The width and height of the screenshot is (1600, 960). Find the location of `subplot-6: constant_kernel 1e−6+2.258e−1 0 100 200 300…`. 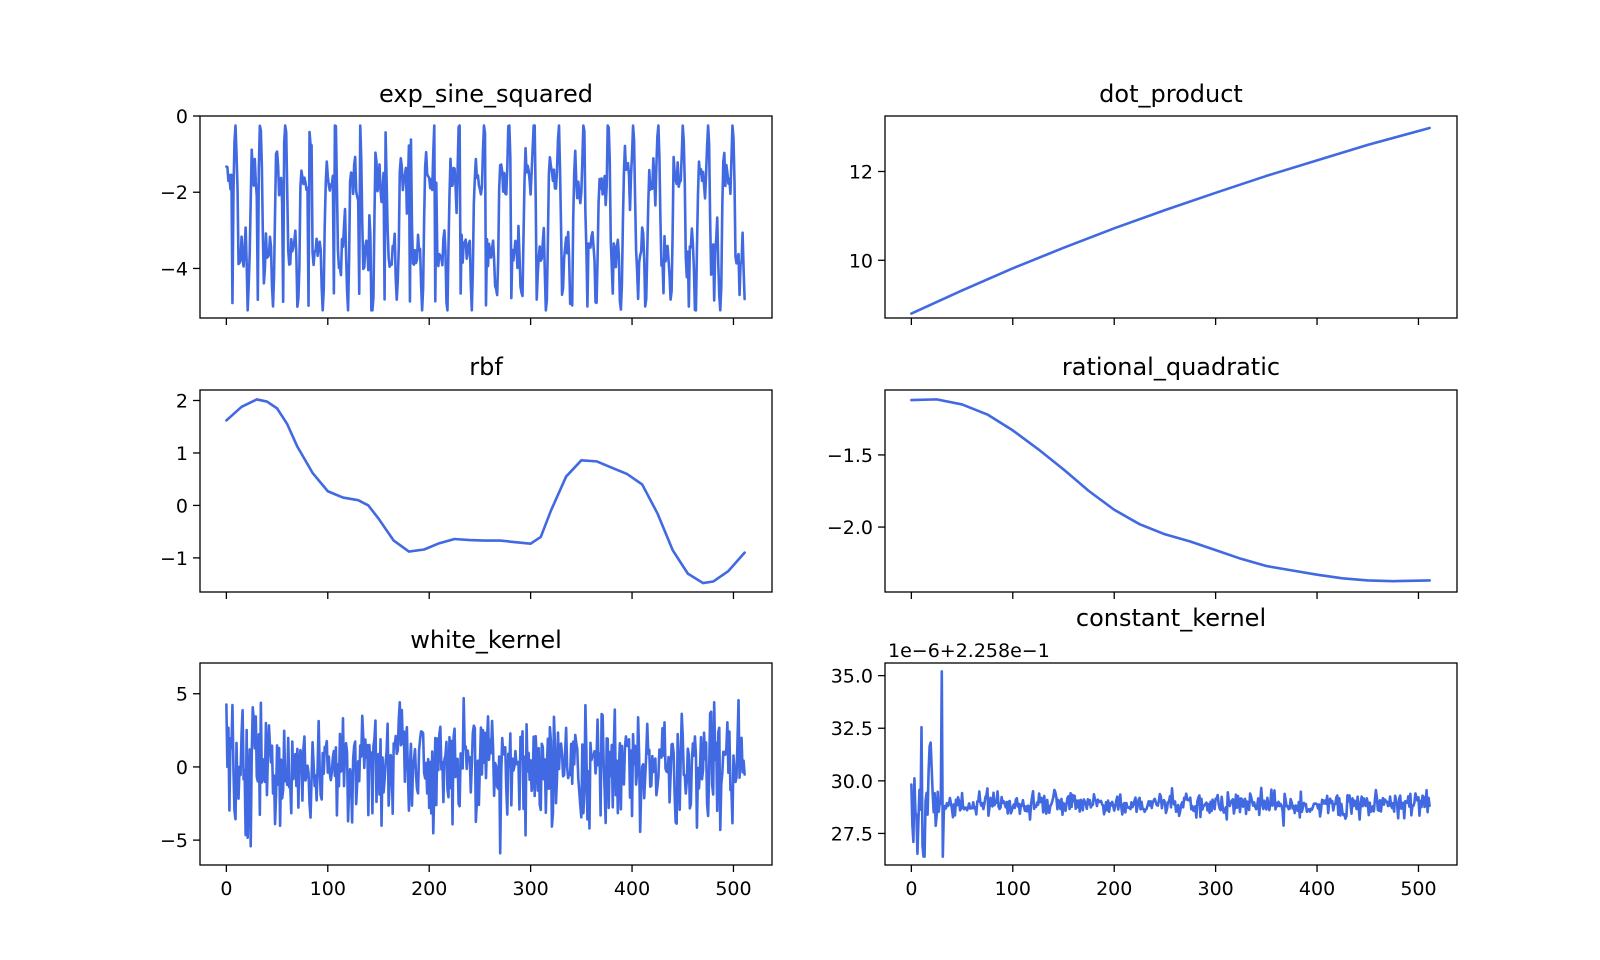

subplot-6: constant_kernel 1e−6+2.258e−1 0 100 200 300… is located at coordinates (1144, 752).